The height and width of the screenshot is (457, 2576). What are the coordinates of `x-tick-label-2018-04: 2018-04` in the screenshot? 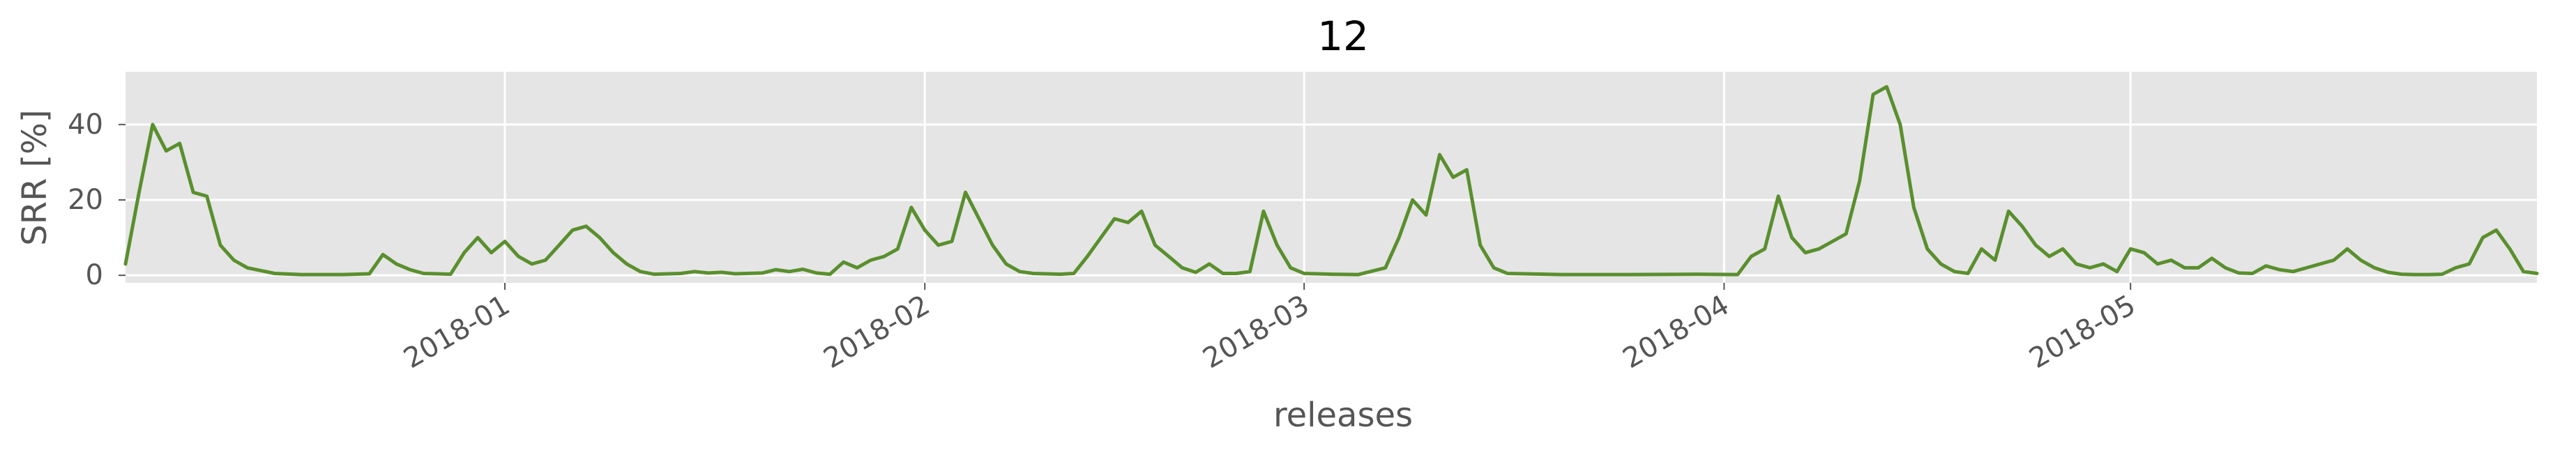 It's located at (1676, 332).